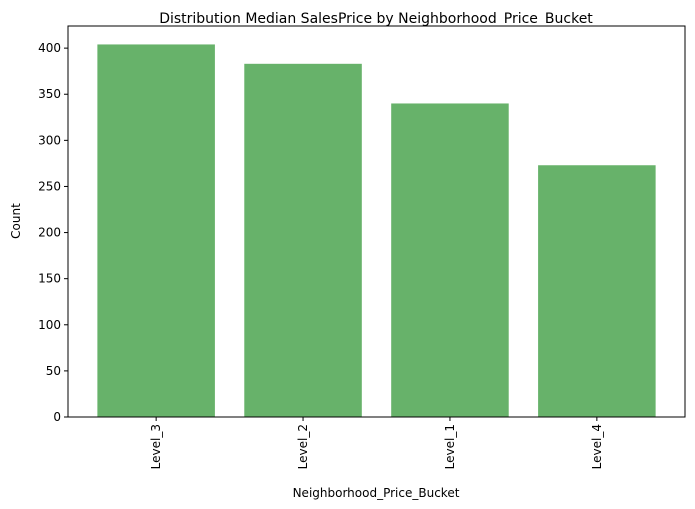 The image size is (695, 509). Describe the element at coordinates (16, 221) in the screenshot. I see `y-axis-title: Count` at that location.